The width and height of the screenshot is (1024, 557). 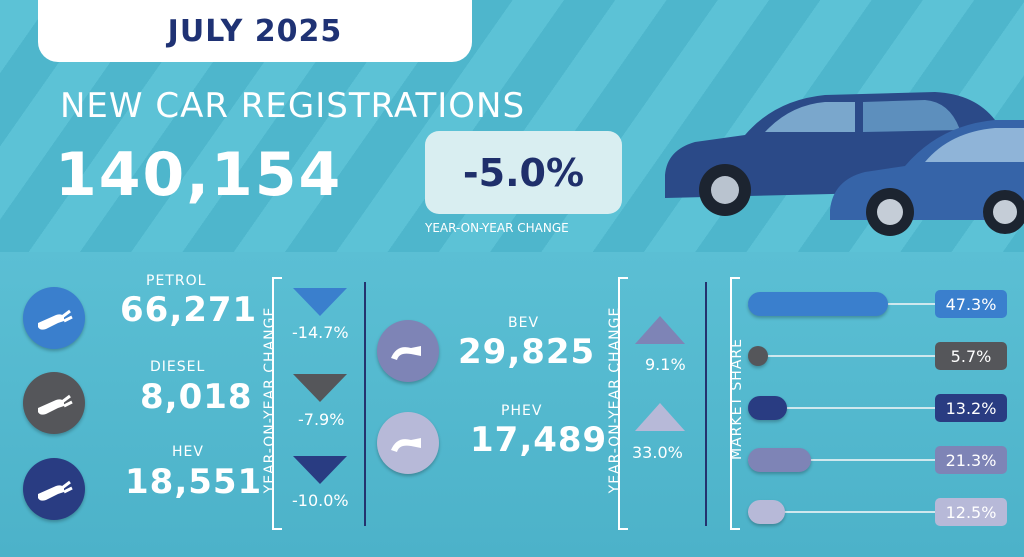 I want to click on yoy-value: -5.0%, so click(x=523, y=172).